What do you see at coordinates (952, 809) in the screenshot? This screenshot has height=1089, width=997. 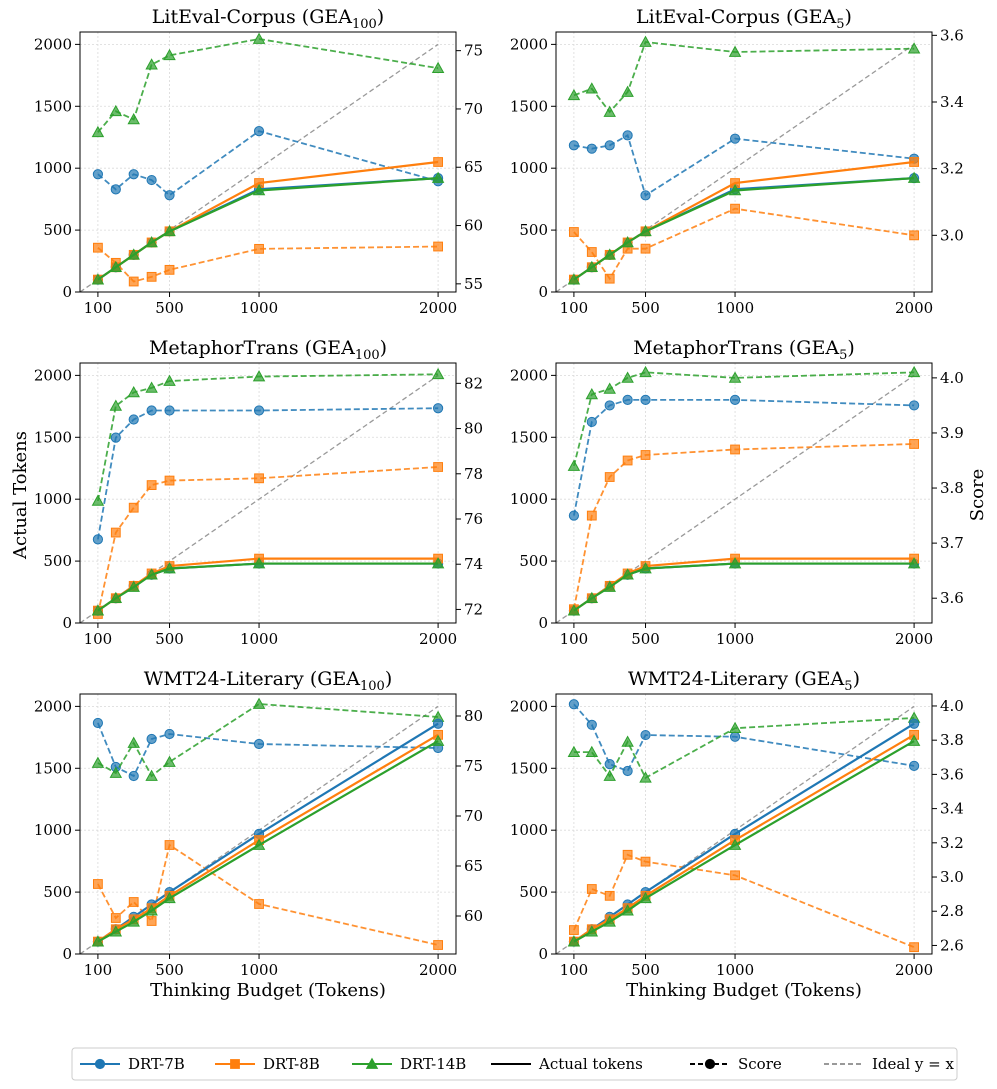 I see `y-tick-label-right: 3.4` at bounding box center [952, 809].